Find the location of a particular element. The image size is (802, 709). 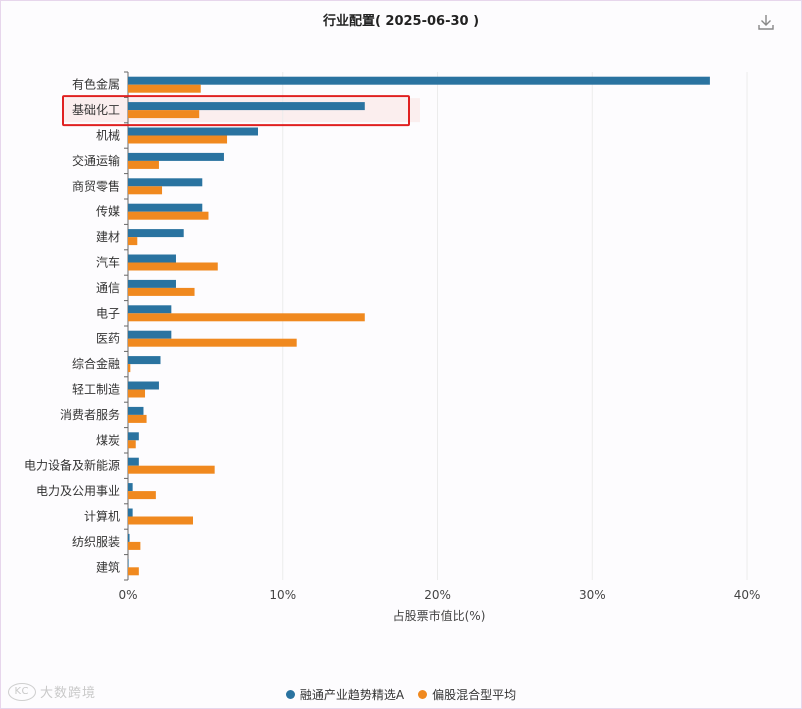

y-tick-label: 传媒 is located at coordinates (108, 211).